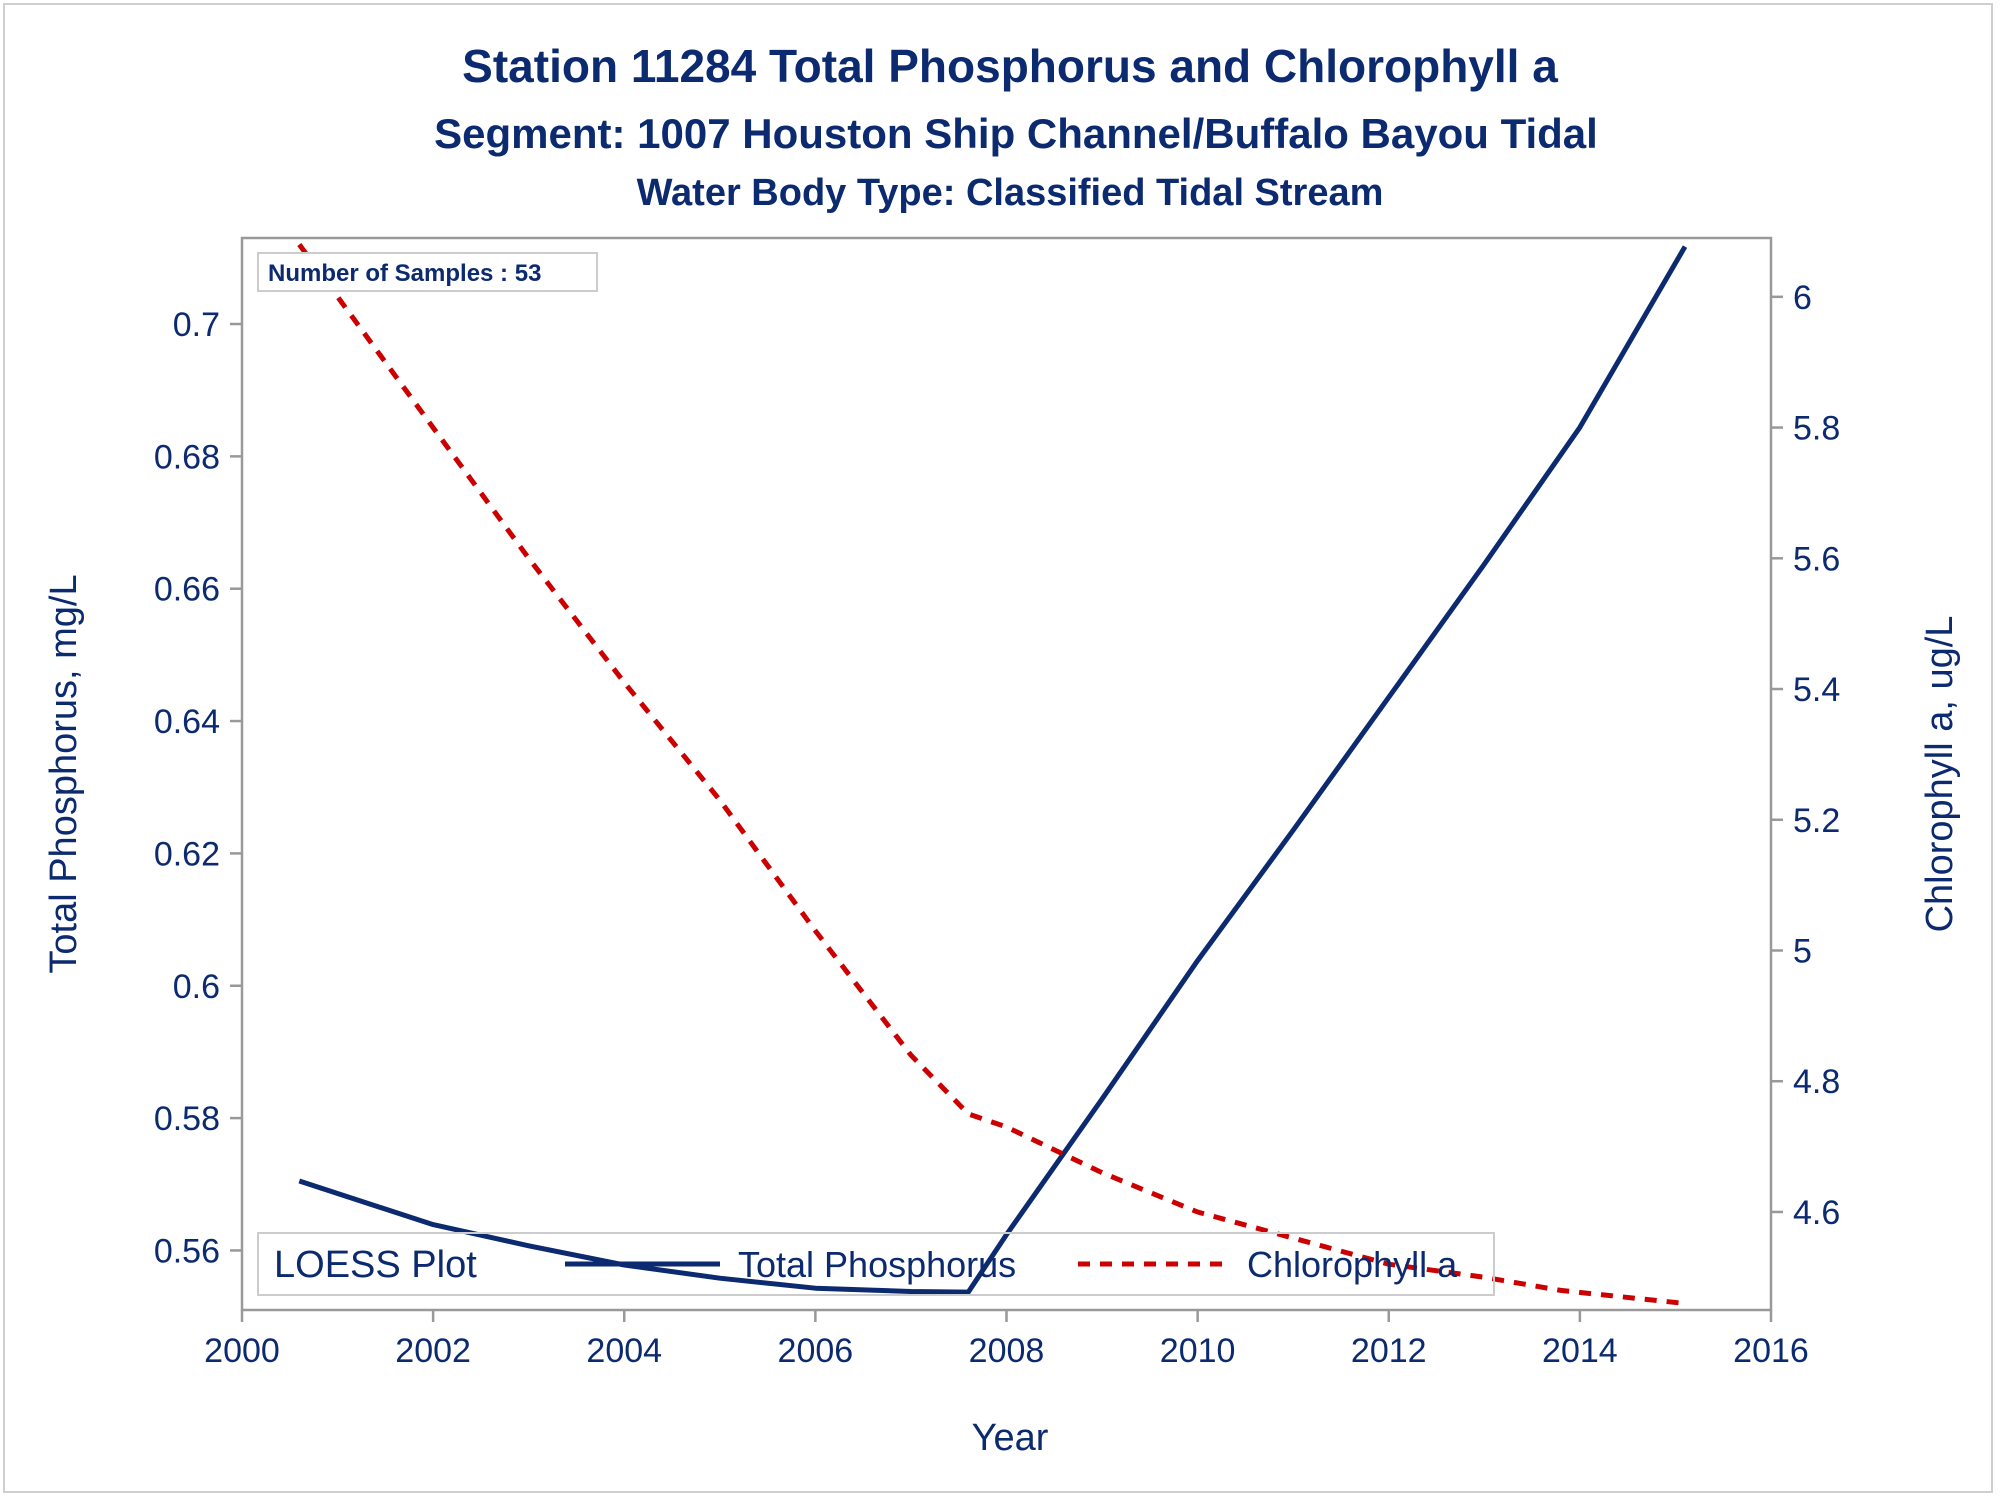 Image resolution: width=2000 pixels, height=1500 pixels. What do you see at coordinates (64, 773) in the screenshot?
I see `y-axis-label: Total Phosphorus, mg/L` at bounding box center [64, 773].